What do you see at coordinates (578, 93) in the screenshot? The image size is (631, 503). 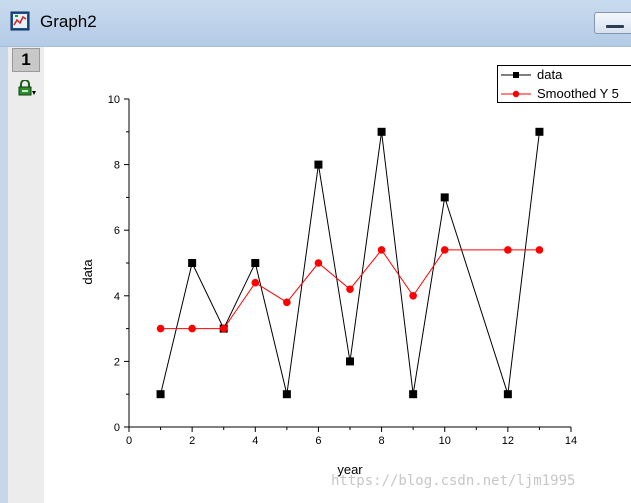 I see `legend-label-smoothed: Smoothed Y 5` at bounding box center [578, 93].